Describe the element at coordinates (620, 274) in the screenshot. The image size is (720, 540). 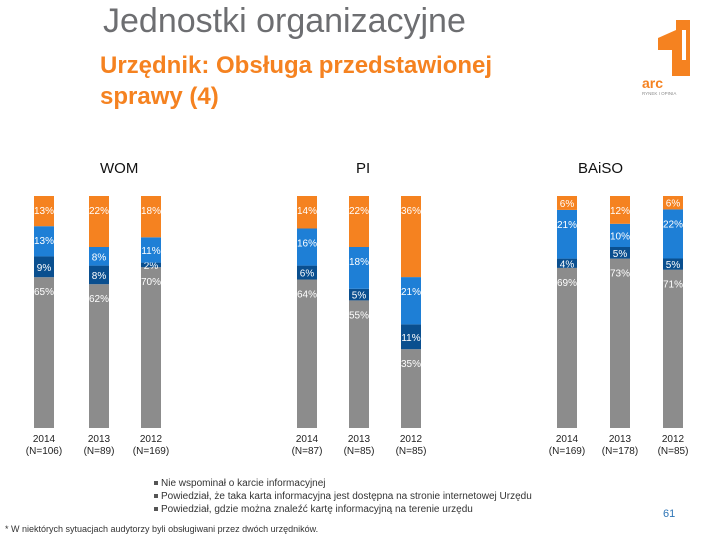
I see `bar-value-label: 73%` at that location.